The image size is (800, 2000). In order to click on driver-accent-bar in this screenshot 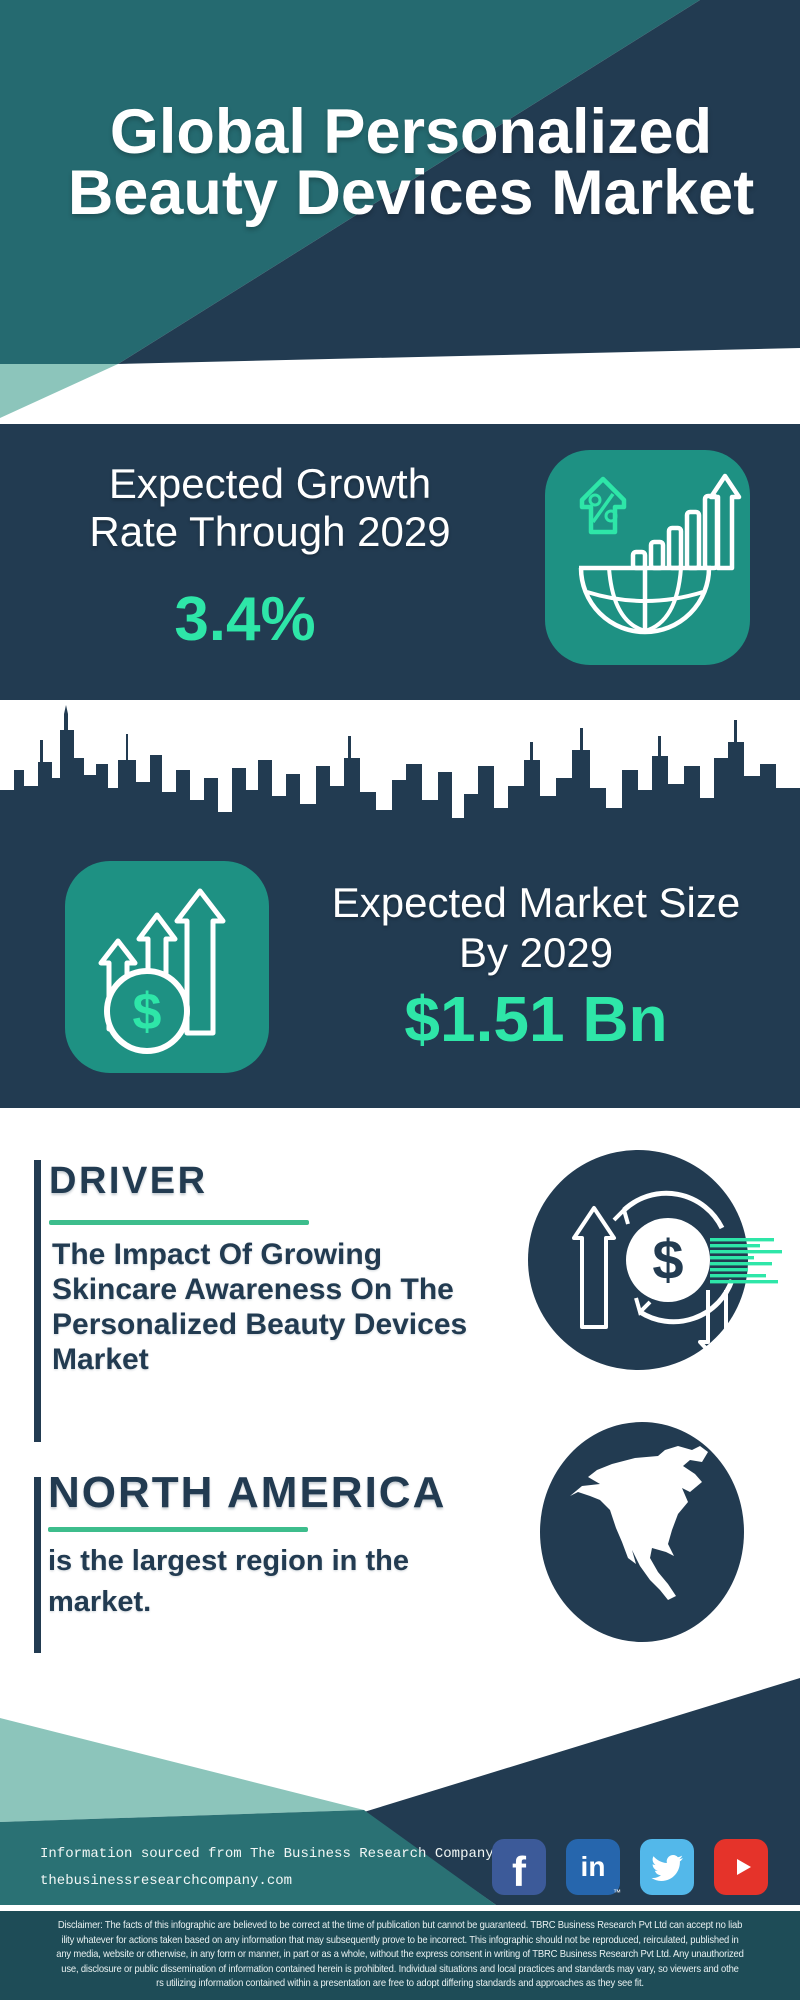, I will do `click(37, 1301)`.